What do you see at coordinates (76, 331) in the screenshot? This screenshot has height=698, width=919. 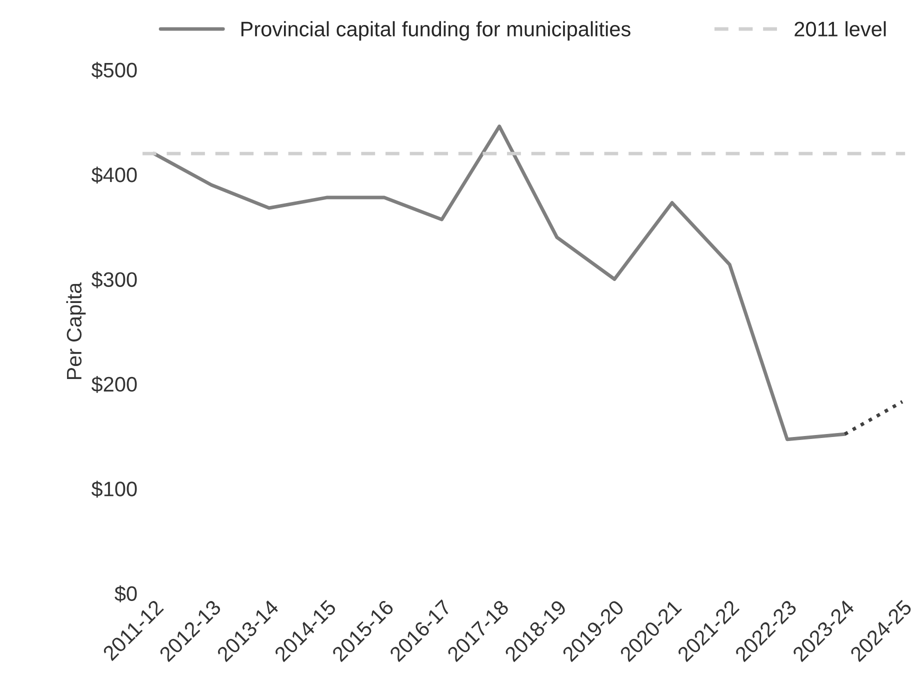 I see `y-axis-title: Per Capita` at bounding box center [76, 331].